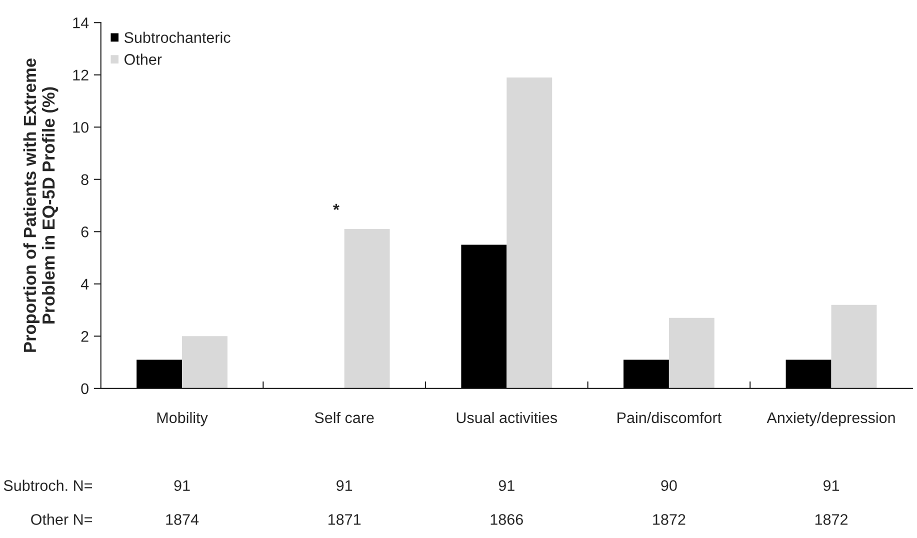 Image resolution: width=917 pixels, height=538 pixels. Describe the element at coordinates (61, 519) in the screenshot. I see `text: Other N=` at that location.